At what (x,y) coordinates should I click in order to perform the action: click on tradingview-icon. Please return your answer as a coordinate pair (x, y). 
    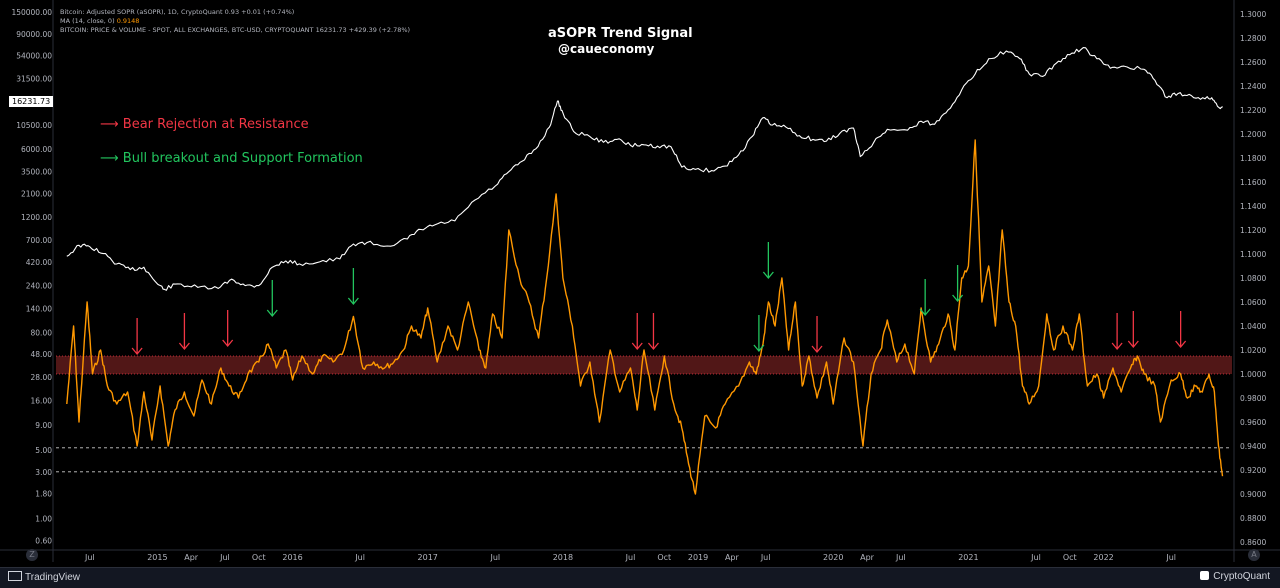
    Looking at the image, I should click on (15, 576).